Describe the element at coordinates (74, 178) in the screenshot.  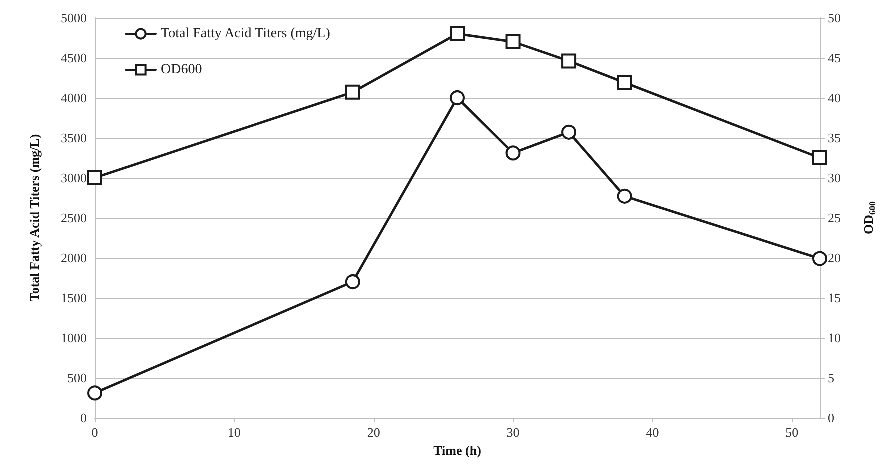
I see `y-tick-label: 3000` at that location.